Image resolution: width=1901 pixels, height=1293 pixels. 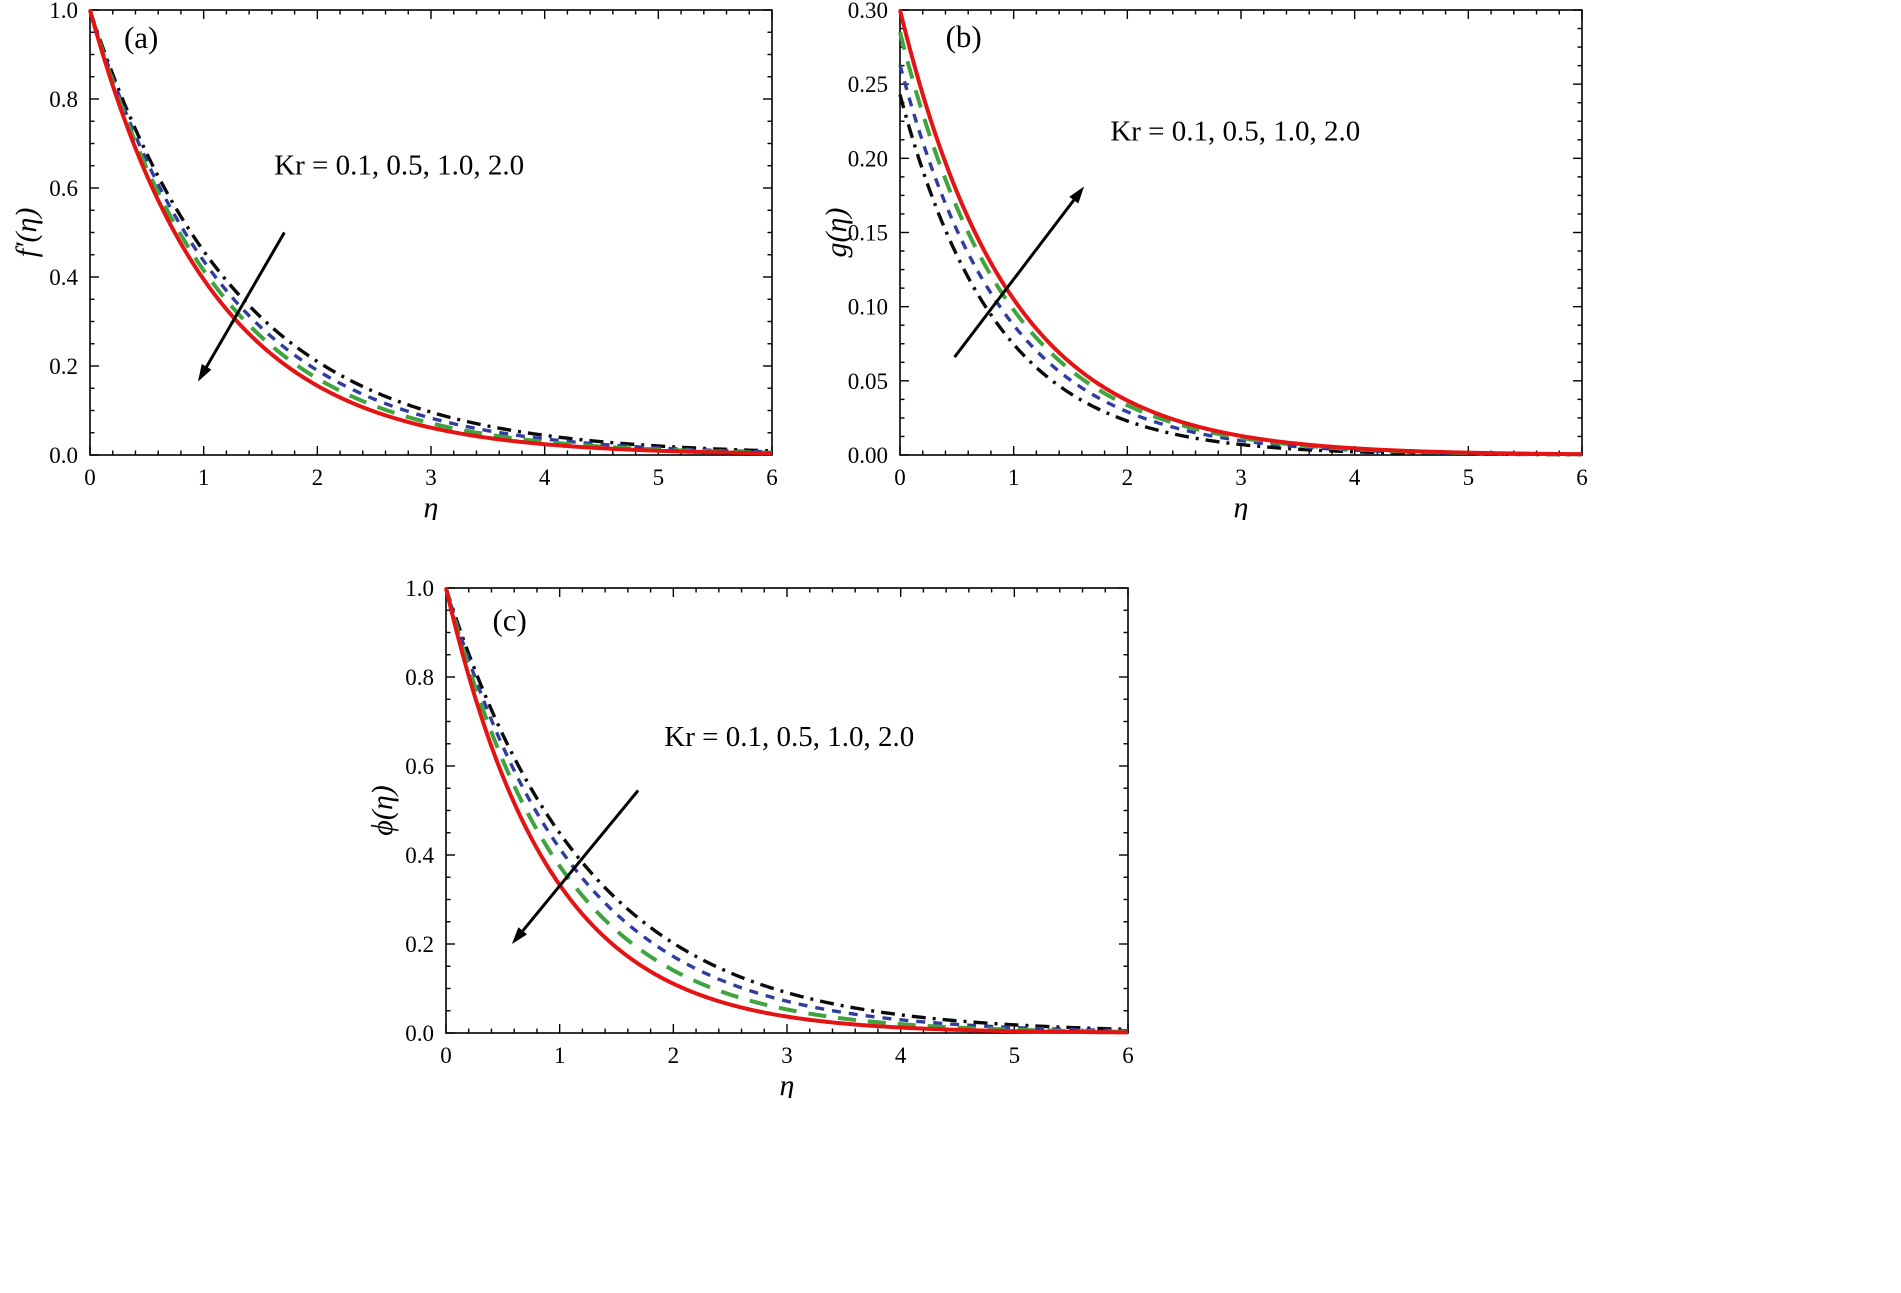 I want to click on y-tick-label: 0.25, so click(x=868, y=84).